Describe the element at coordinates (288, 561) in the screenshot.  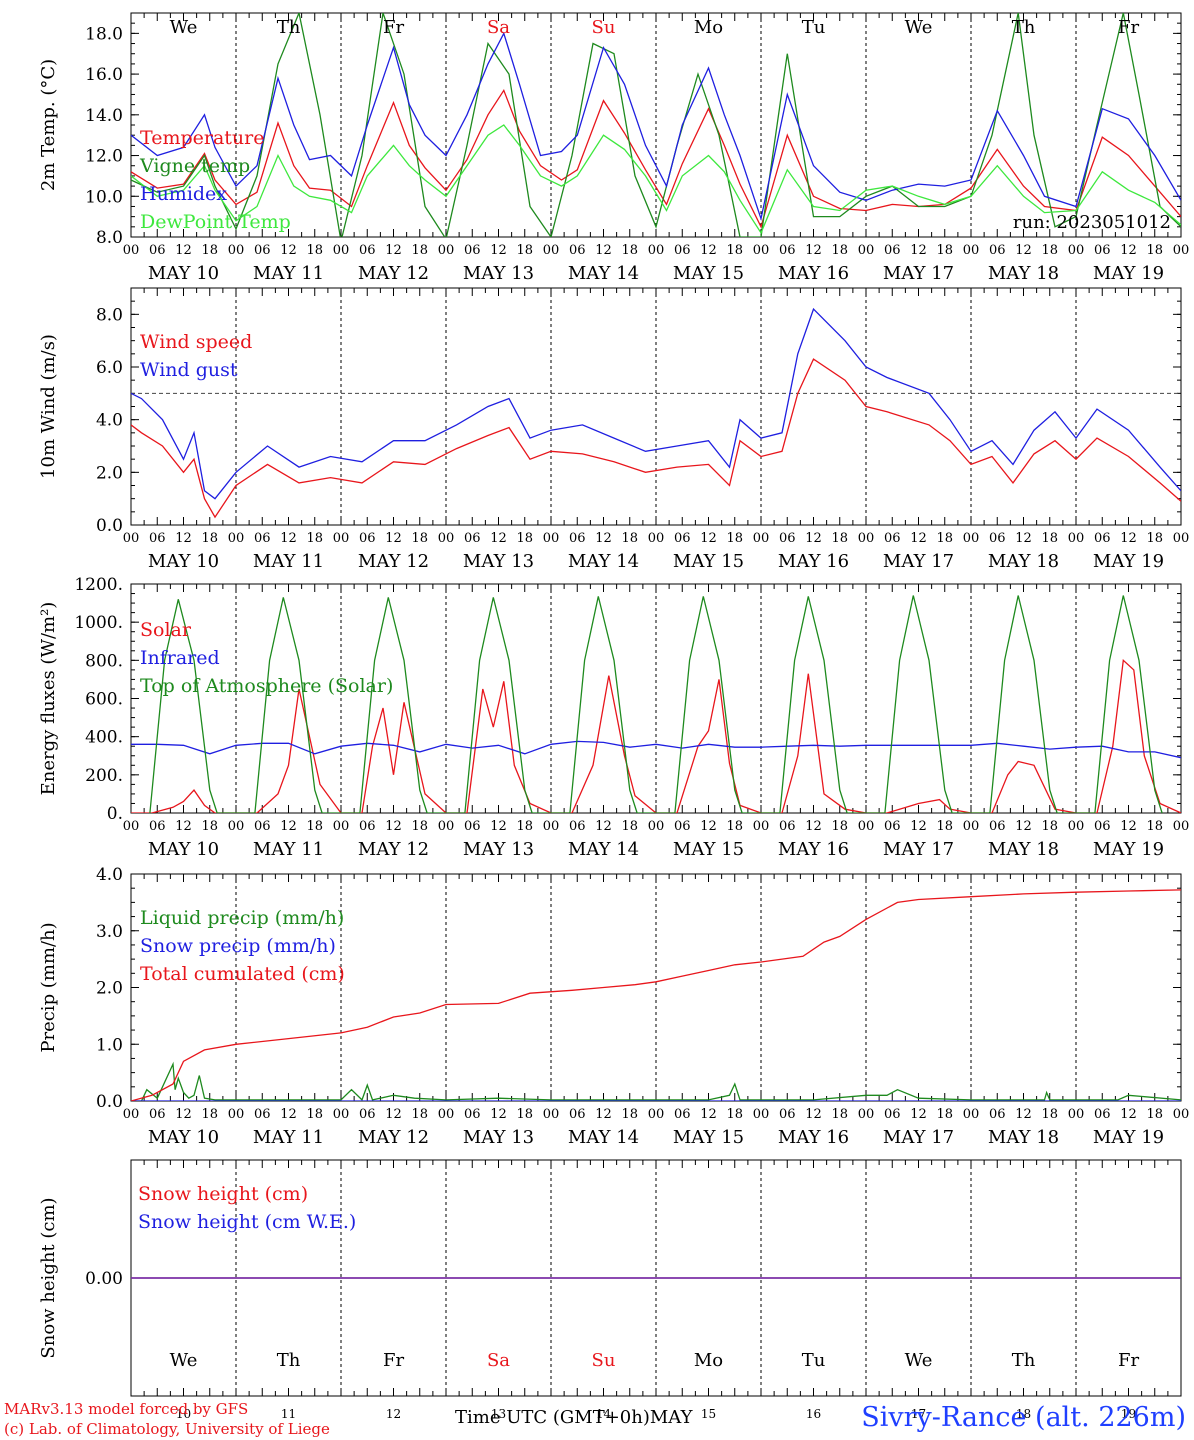
I see `date-label: MAY 11` at that location.